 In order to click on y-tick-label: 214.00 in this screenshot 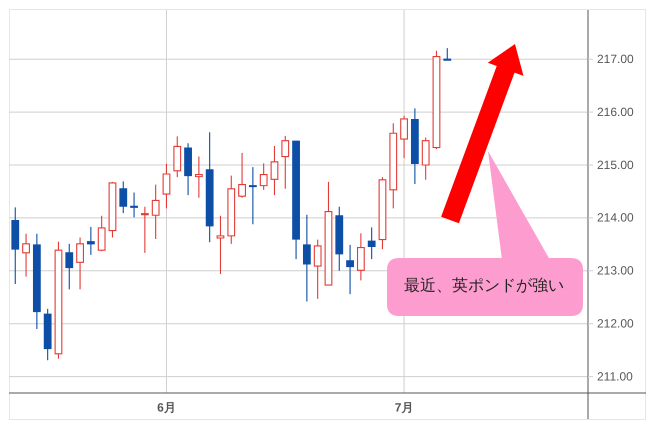, I will do `click(615, 217)`.